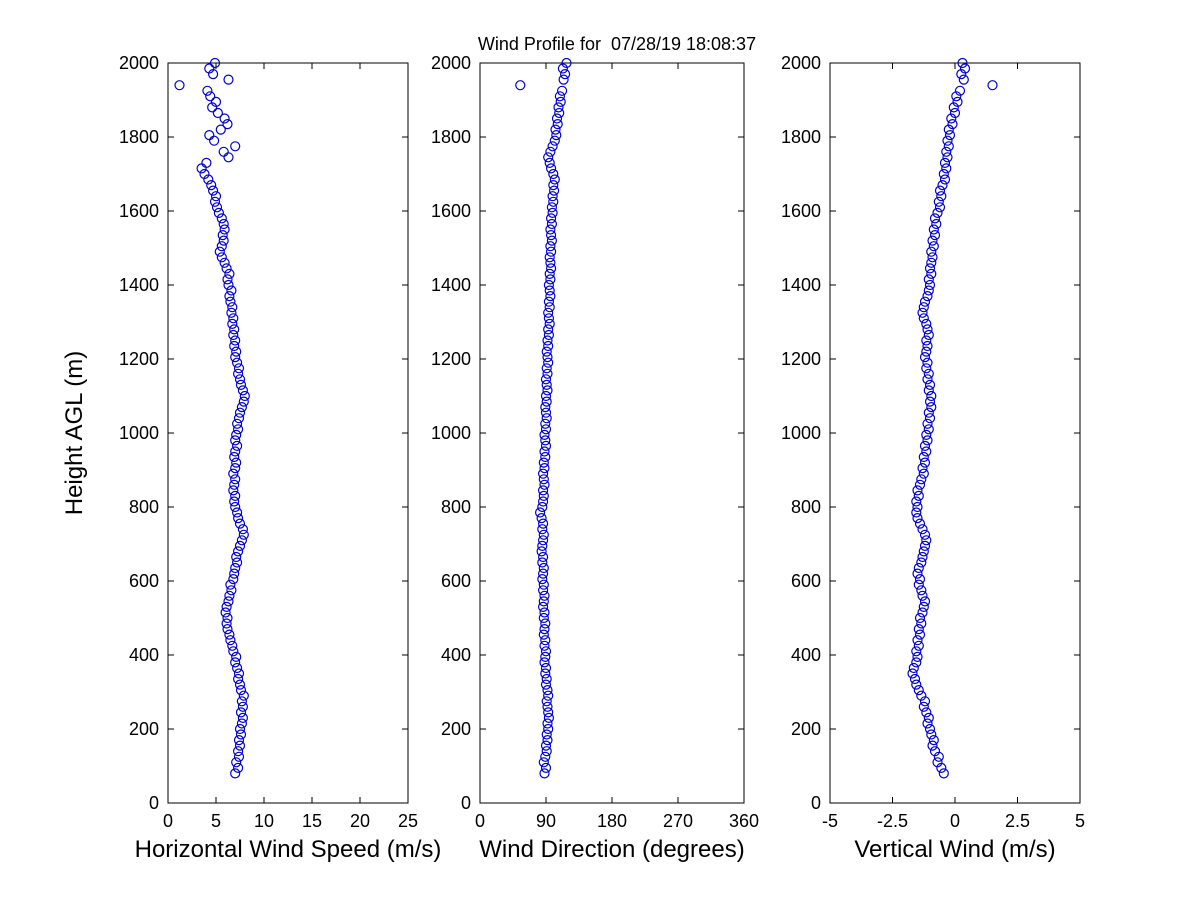  Describe the element at coordinates (154, 803) in the screenshot. I see `y-tick-label: 0` at that location.